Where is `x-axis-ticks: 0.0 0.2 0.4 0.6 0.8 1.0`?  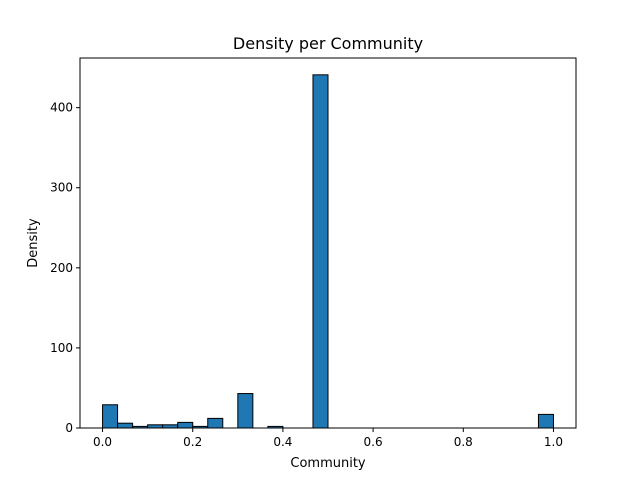
x-axis-ticks: 0.0 0.2 0.4 0.6 0.8 1.0 is located at coordinates (328, 438).